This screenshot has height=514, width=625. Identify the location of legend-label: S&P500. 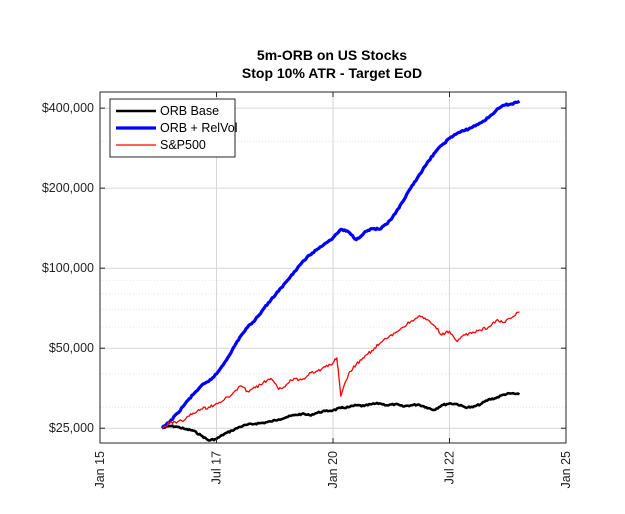
(183, 145).